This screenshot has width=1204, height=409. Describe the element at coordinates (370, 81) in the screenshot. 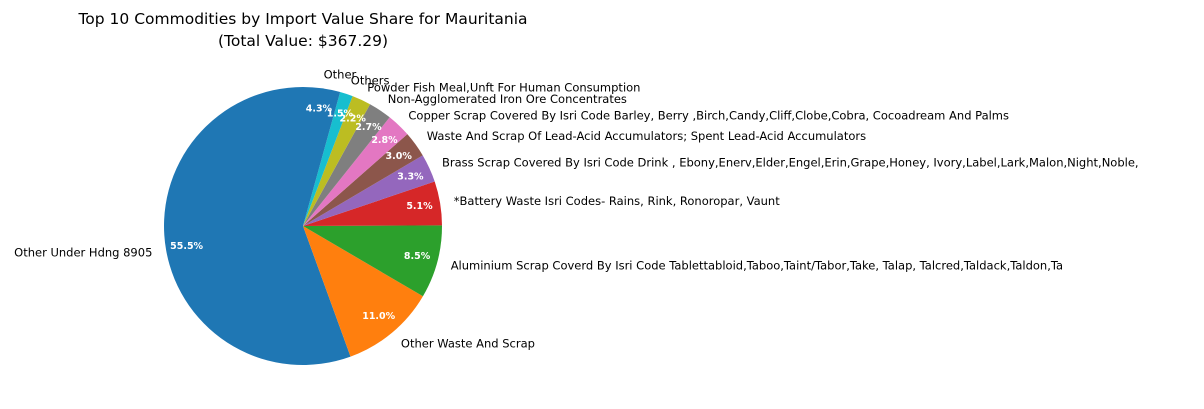

I see `slice-label: Others` at that location.